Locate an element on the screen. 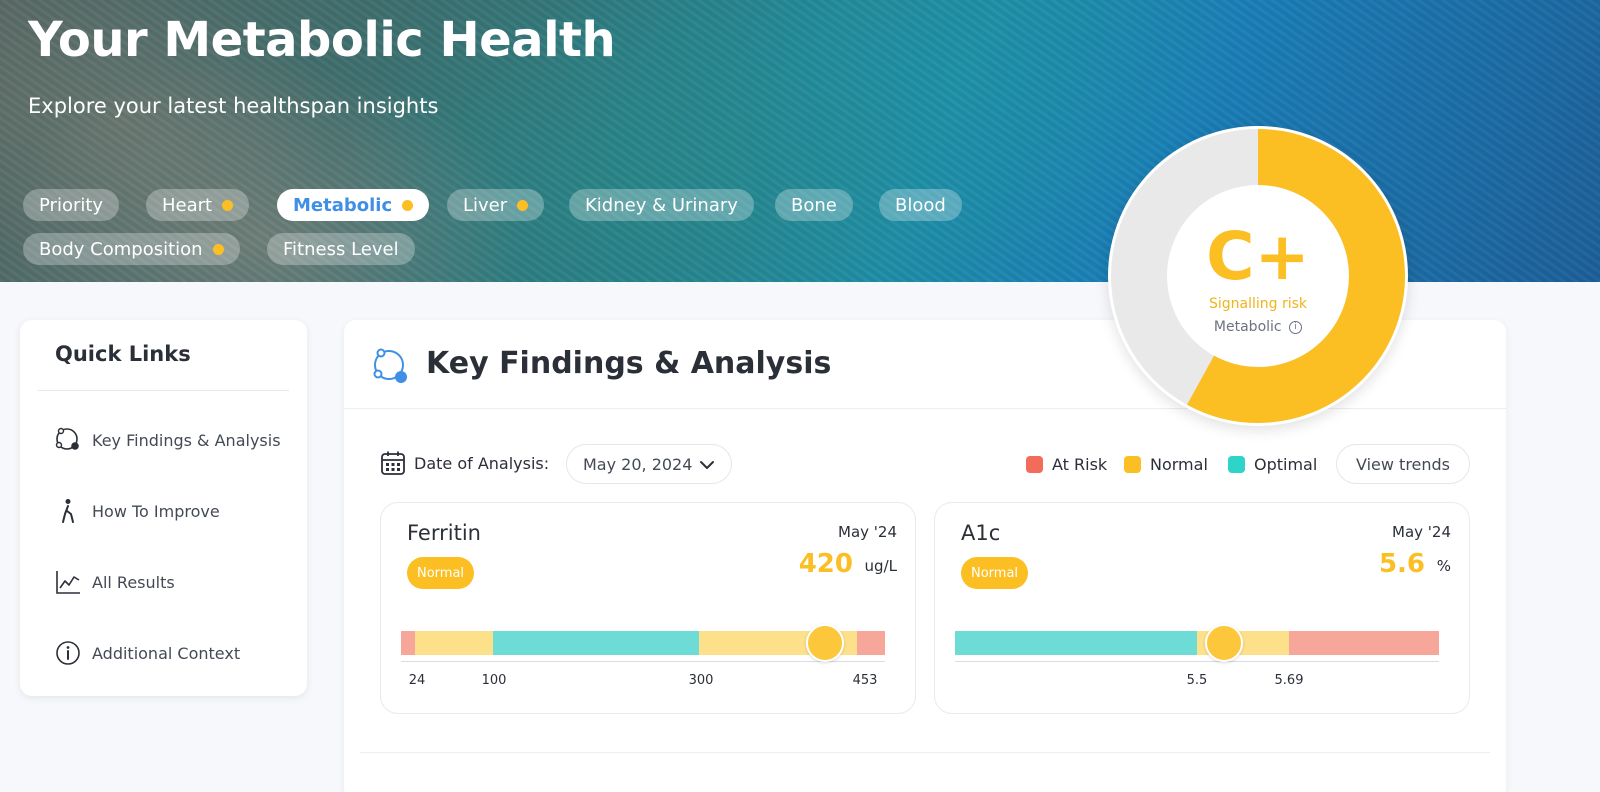  quick-link-additional-context: Additional Context is located at coordinates (147, 653).